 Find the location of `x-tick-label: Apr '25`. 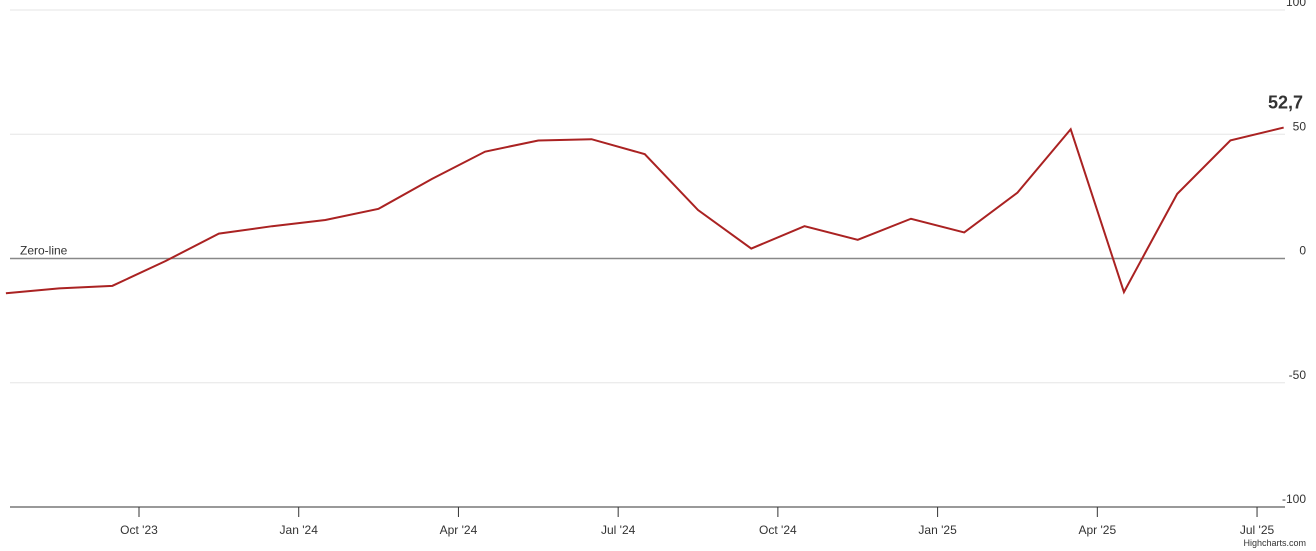

x-tick-label: Apr '25 is located at coordinates (1097, 530).